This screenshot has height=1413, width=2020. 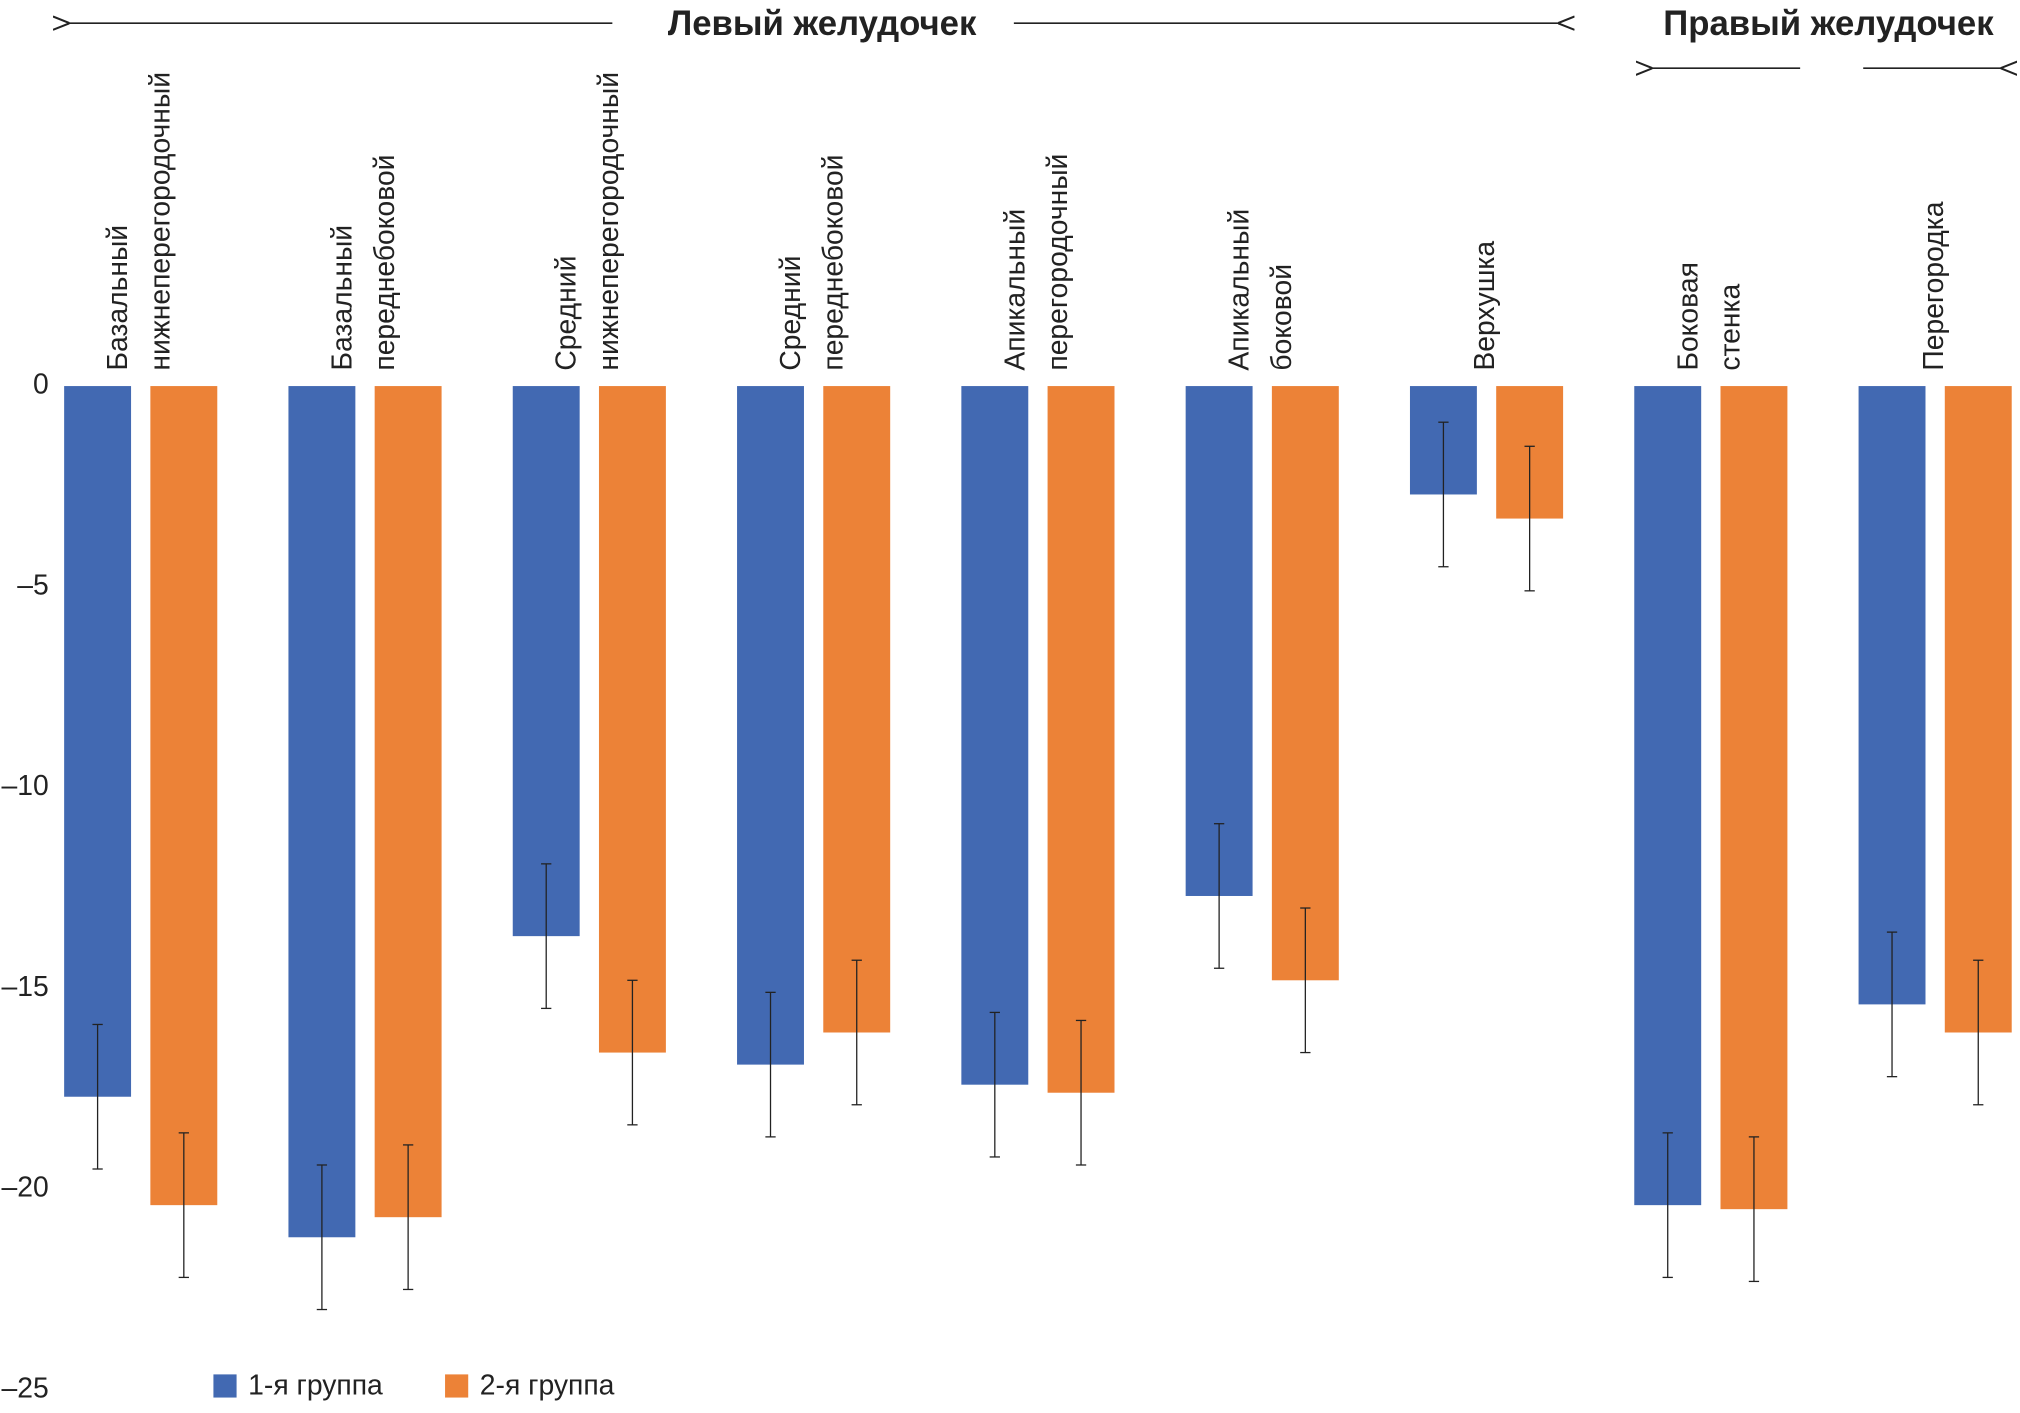 What do you see at coordinates (32, 584) in the screenshot?
I see `y-tick-label: –5` at bounding box center [32, 584].